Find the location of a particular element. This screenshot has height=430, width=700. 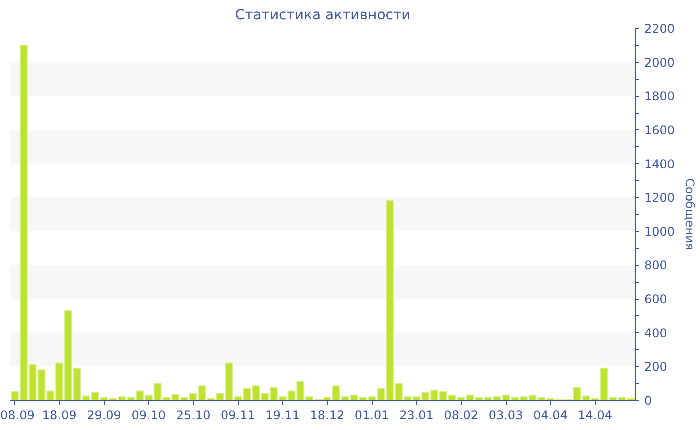

chart-title: Статистика активности is located at coordinates (323, 16).